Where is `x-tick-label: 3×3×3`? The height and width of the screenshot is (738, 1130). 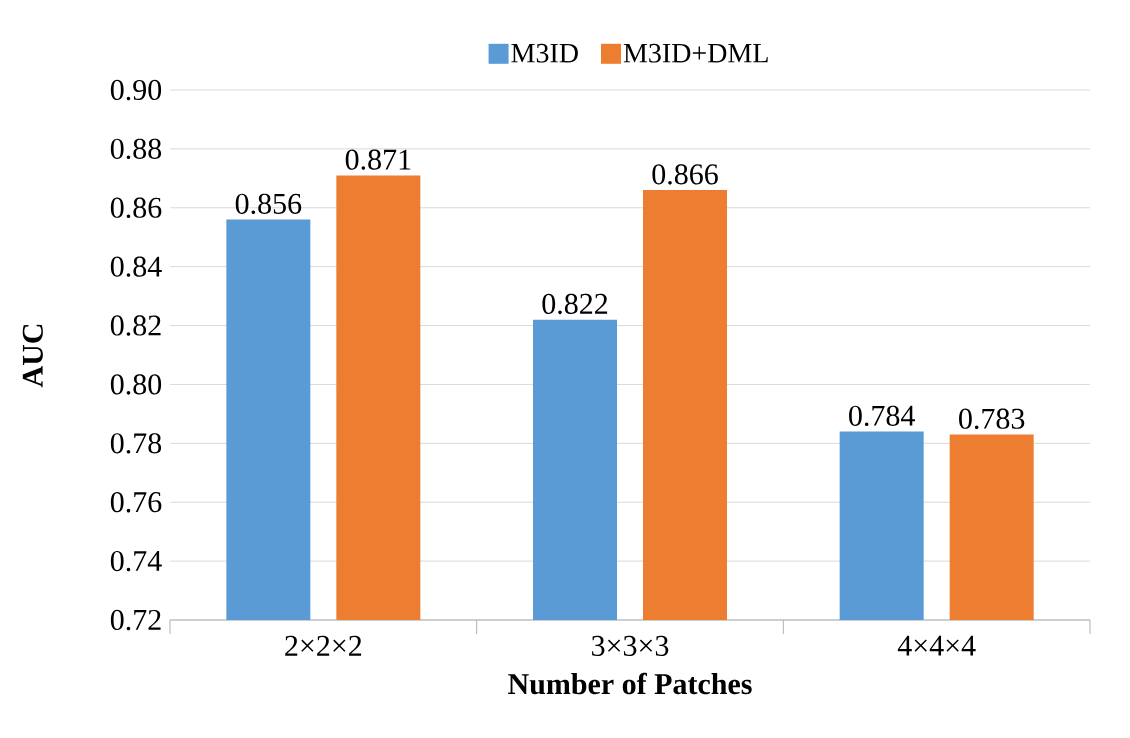
x-tick-label: 3×3×3 is located at coordinates (630, 645).